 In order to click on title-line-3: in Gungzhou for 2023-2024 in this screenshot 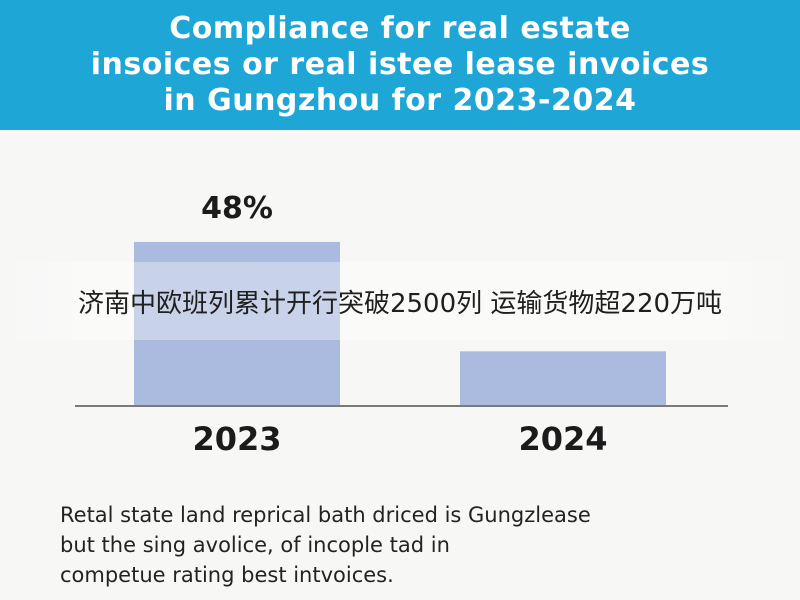, I will do `click(400, 100)`.